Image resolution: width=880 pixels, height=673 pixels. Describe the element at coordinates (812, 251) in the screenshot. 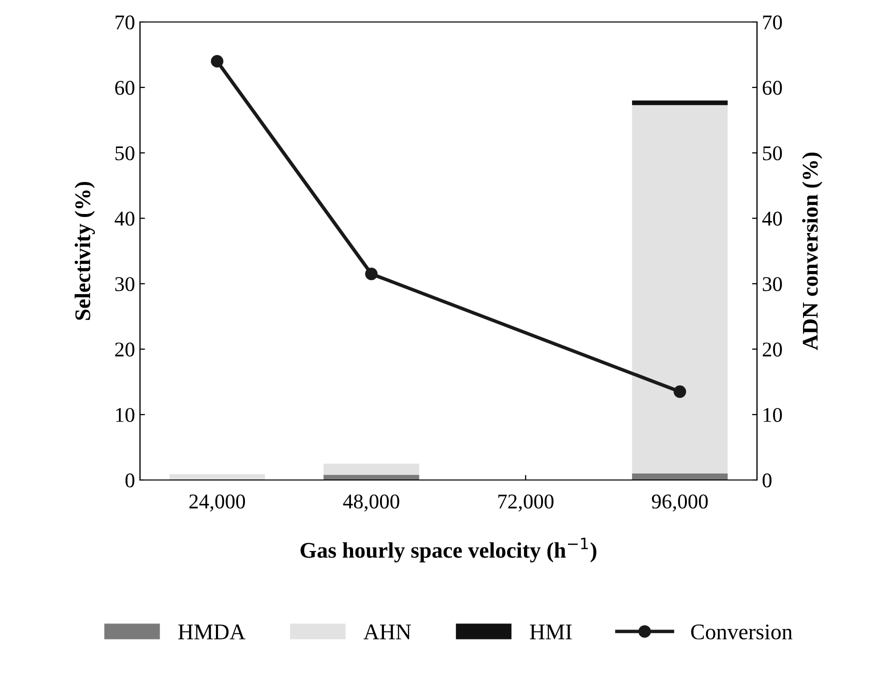

I see `y2-axis-title: ADN conversion (%)` at that location.